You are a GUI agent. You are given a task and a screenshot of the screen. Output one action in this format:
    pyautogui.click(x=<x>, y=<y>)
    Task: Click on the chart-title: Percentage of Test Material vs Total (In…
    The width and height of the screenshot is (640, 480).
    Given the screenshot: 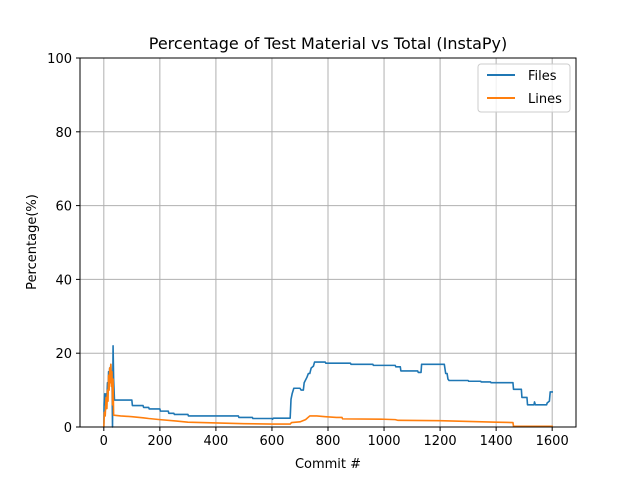 What is the action you would take?
    pyautogui.click(x=328, y=43)
    